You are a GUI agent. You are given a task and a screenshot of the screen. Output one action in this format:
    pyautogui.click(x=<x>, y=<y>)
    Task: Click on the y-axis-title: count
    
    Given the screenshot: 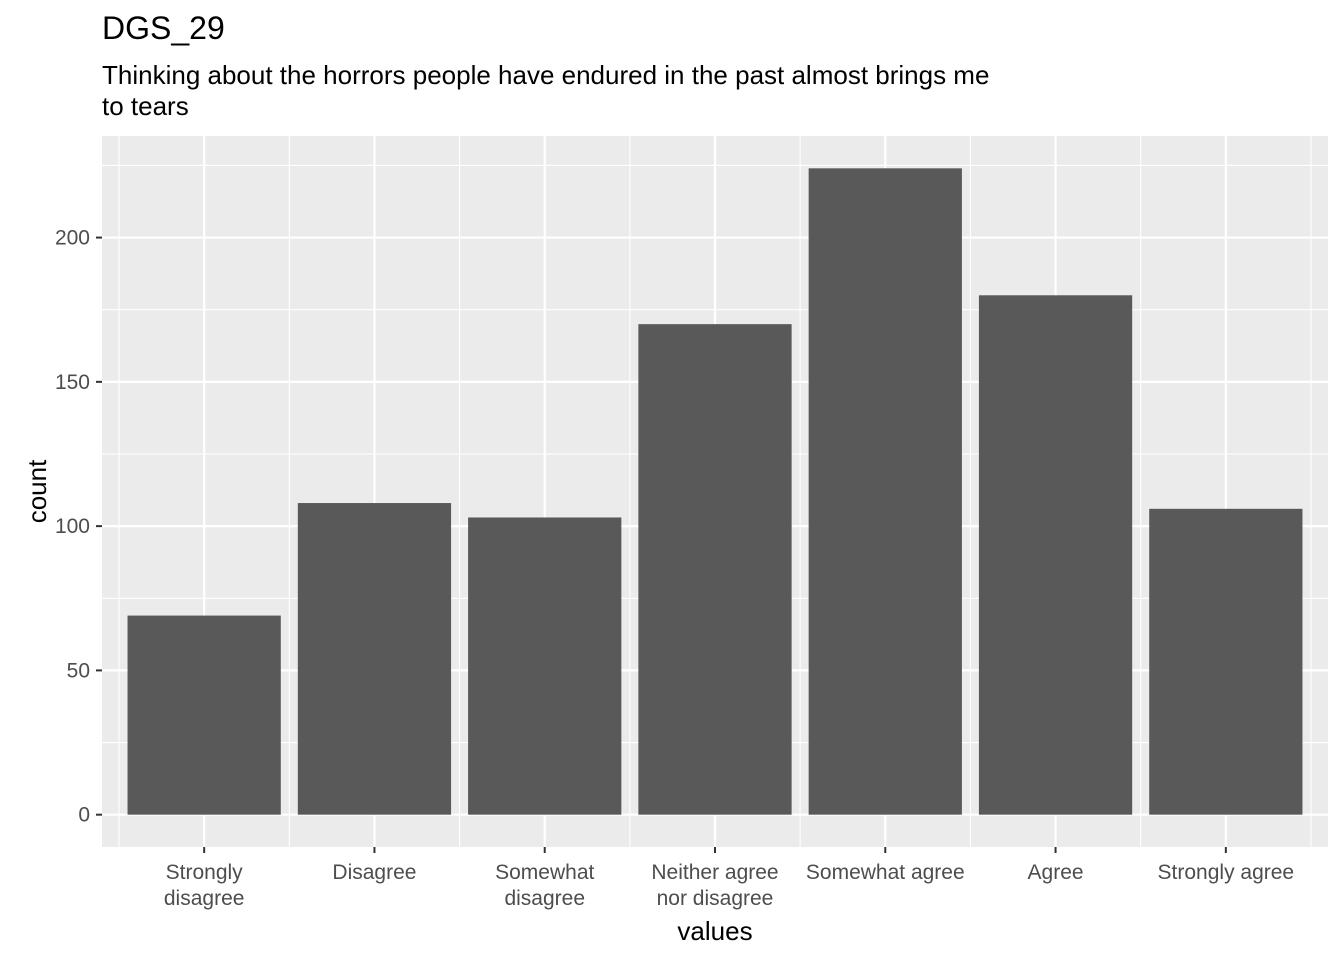 What is the action you would take?
    pyautogui.click(x=37, y=491)
    